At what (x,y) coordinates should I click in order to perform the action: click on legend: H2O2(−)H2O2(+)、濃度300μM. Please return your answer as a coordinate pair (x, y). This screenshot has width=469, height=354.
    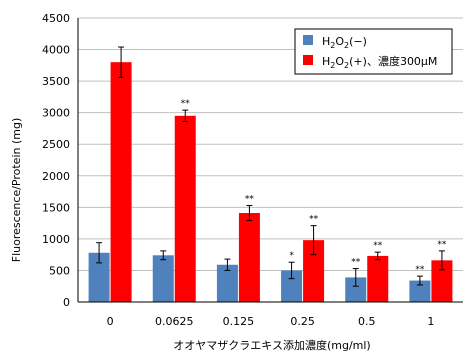
    Looking at the image, I should click on (373, 51).